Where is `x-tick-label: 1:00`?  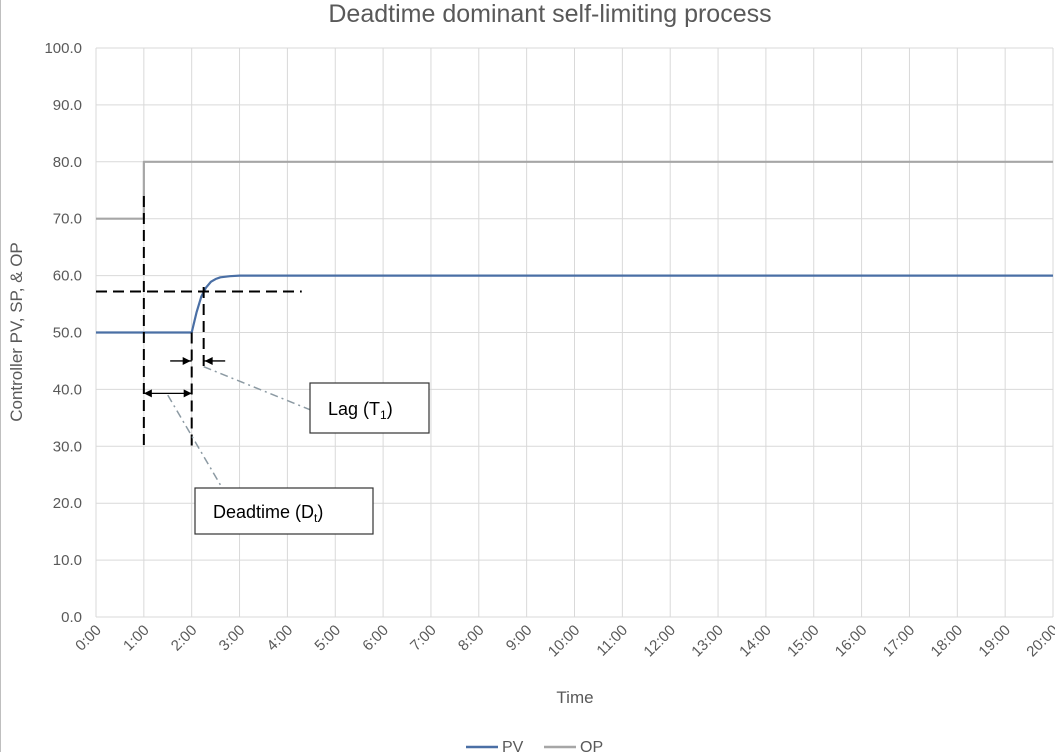
x-tick-label: 1:00 is located at coordinates (136, 638).